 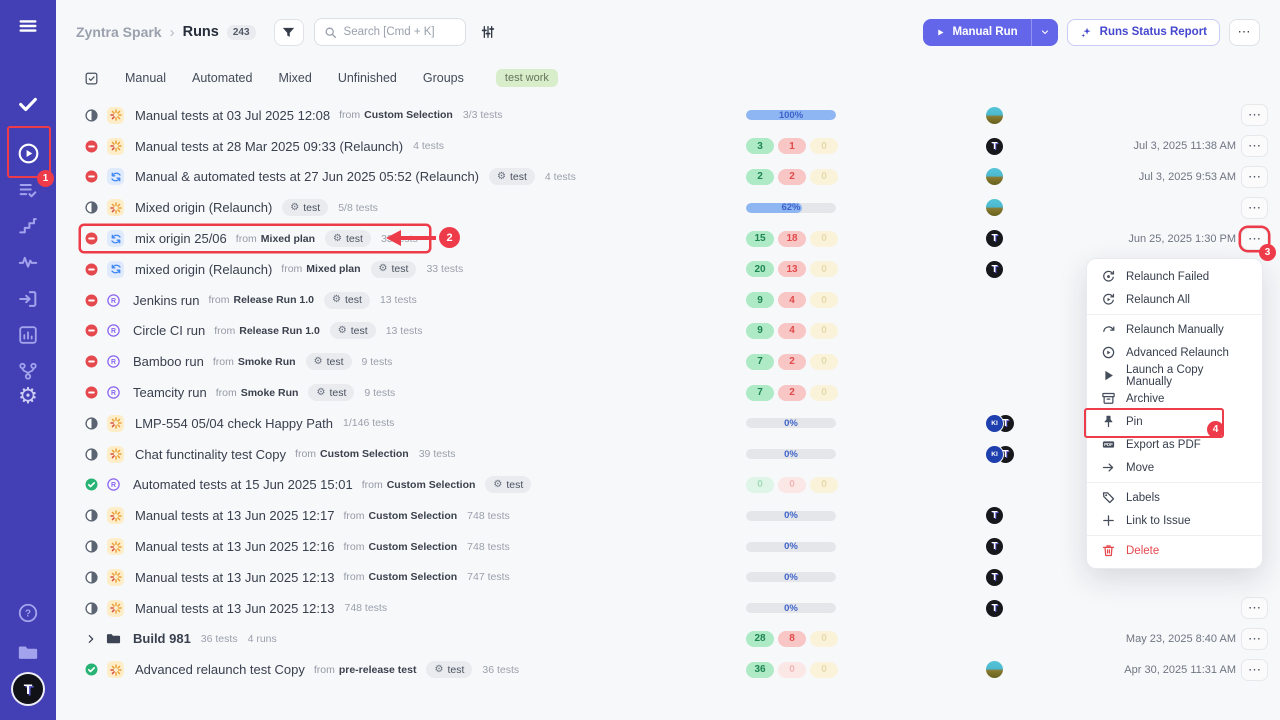 I want to click on sidebar-item-settings: ⚙, so click(x=28, y=396).